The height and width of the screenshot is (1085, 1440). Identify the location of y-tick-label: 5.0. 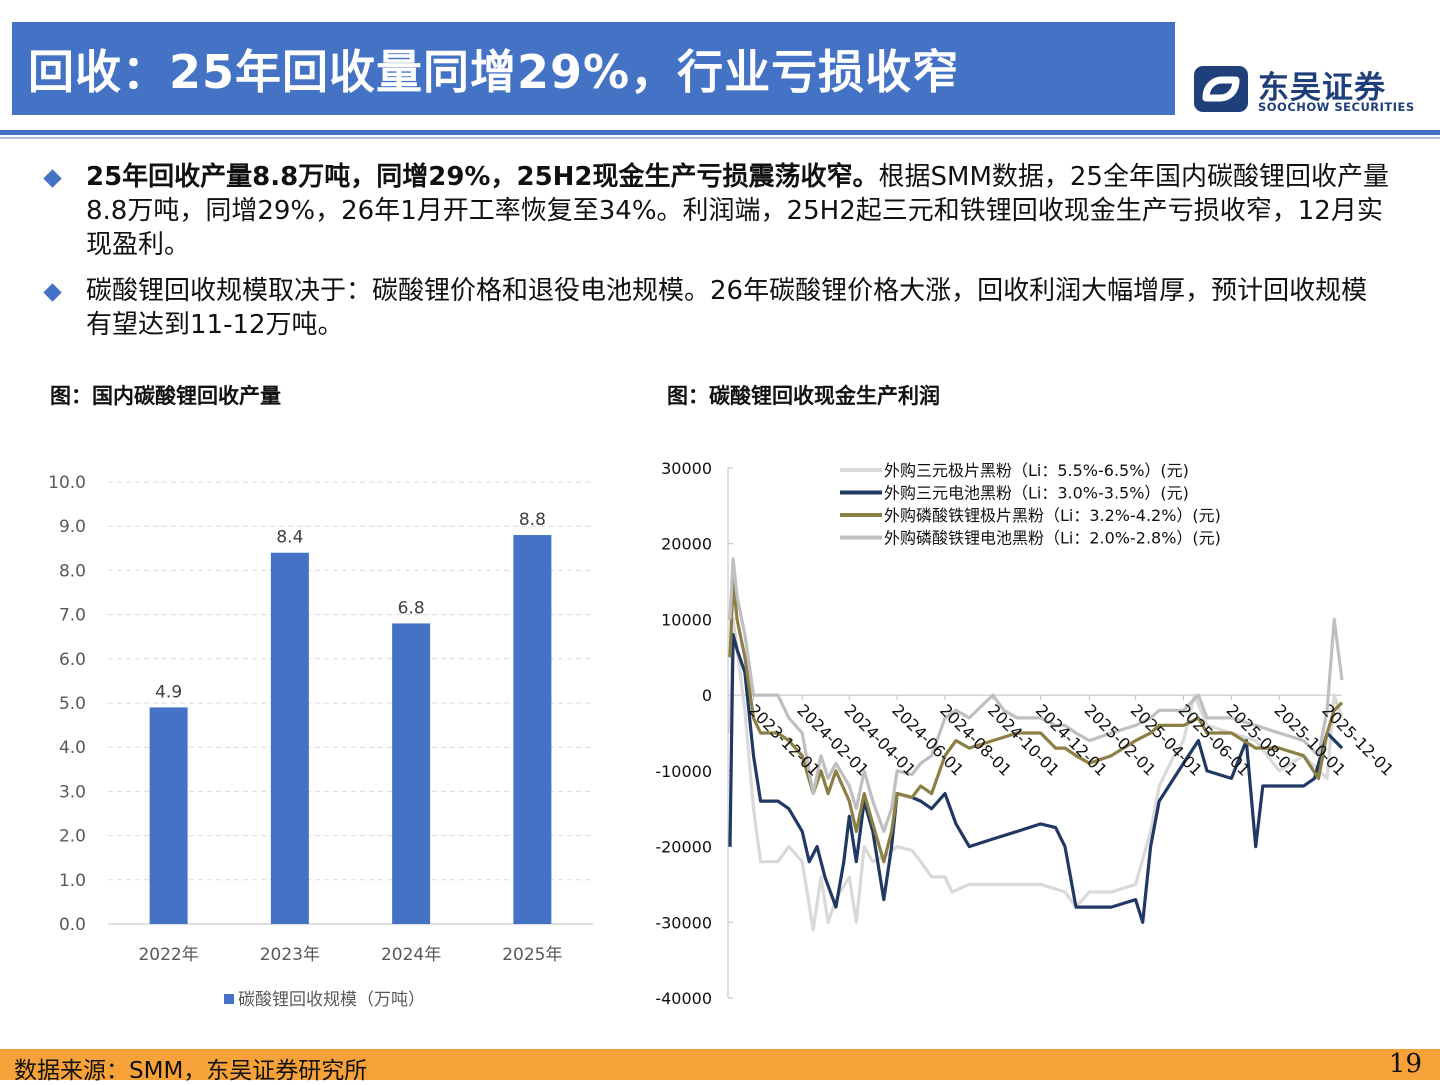
(72, 704).